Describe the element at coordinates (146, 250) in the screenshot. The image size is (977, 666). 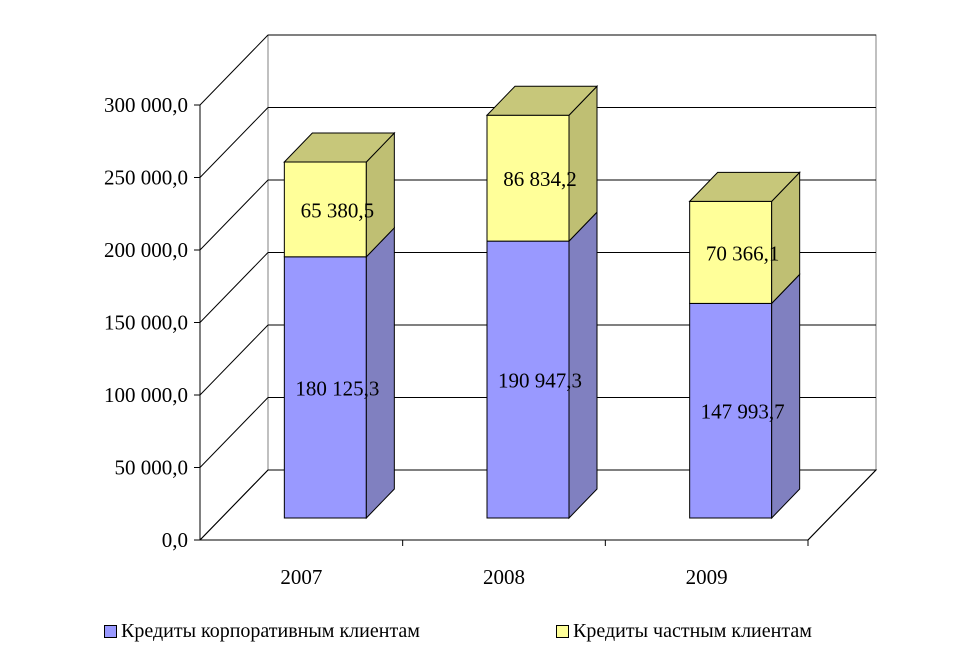
I see `y-tick-label: 200 000,0` at that location.